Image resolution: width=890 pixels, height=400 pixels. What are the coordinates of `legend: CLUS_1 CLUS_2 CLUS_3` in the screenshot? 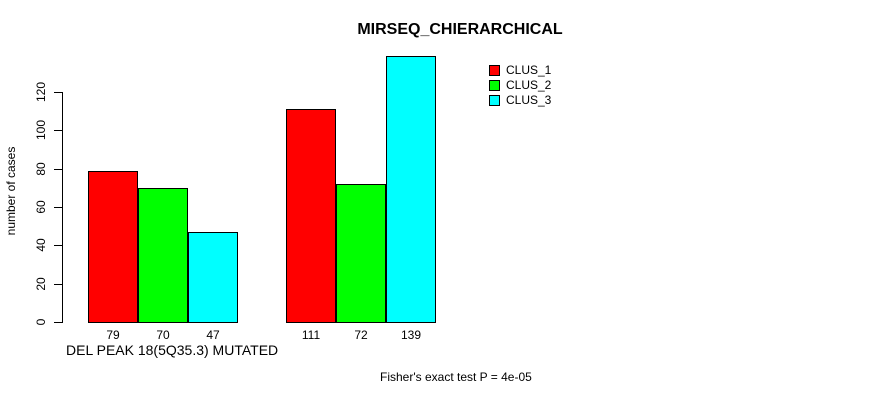 It's located at (520, 85).